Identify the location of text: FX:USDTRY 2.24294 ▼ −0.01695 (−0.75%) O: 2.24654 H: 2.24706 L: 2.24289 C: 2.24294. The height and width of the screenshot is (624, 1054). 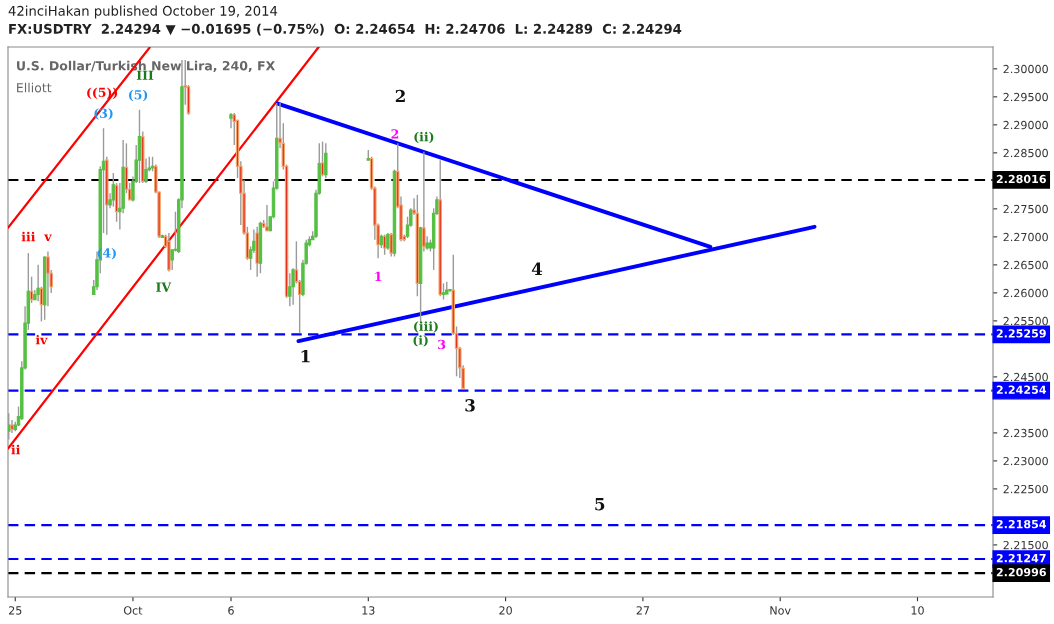
(345, 29).